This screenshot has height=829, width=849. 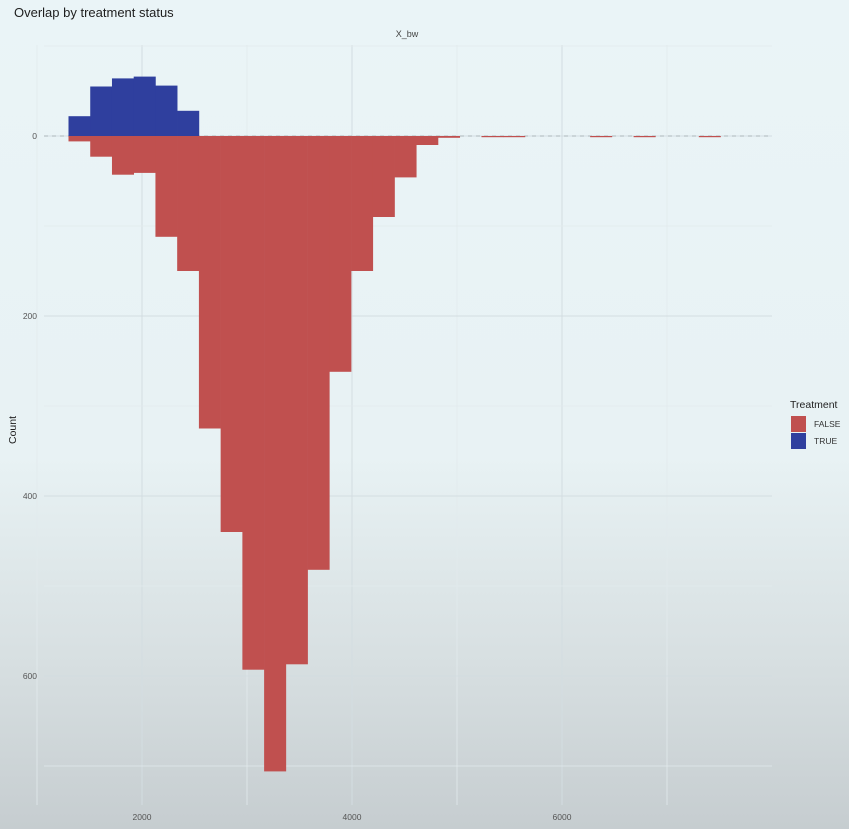 What do you see at coordinates (407, 34) in the screenshot?
I see `facet-label: X_bw` at bounding box center [407, 34].